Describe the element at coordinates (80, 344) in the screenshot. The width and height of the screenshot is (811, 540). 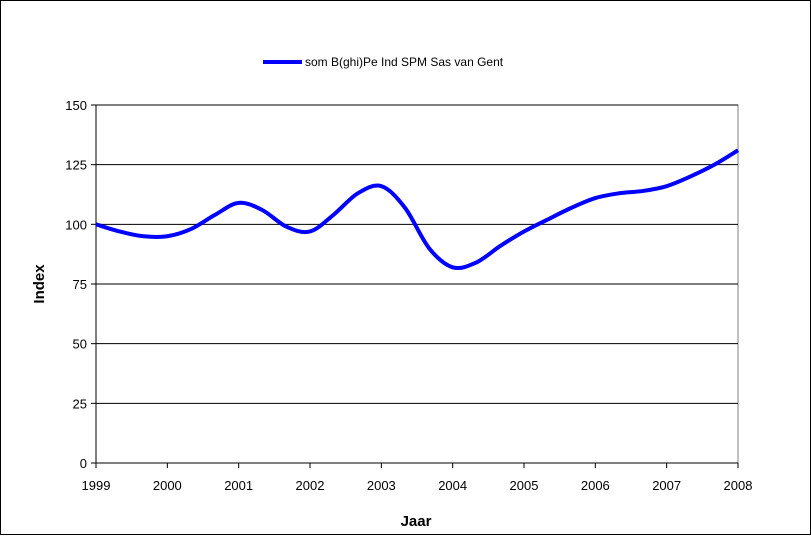
I see `y-tick-label: 50` at that location.